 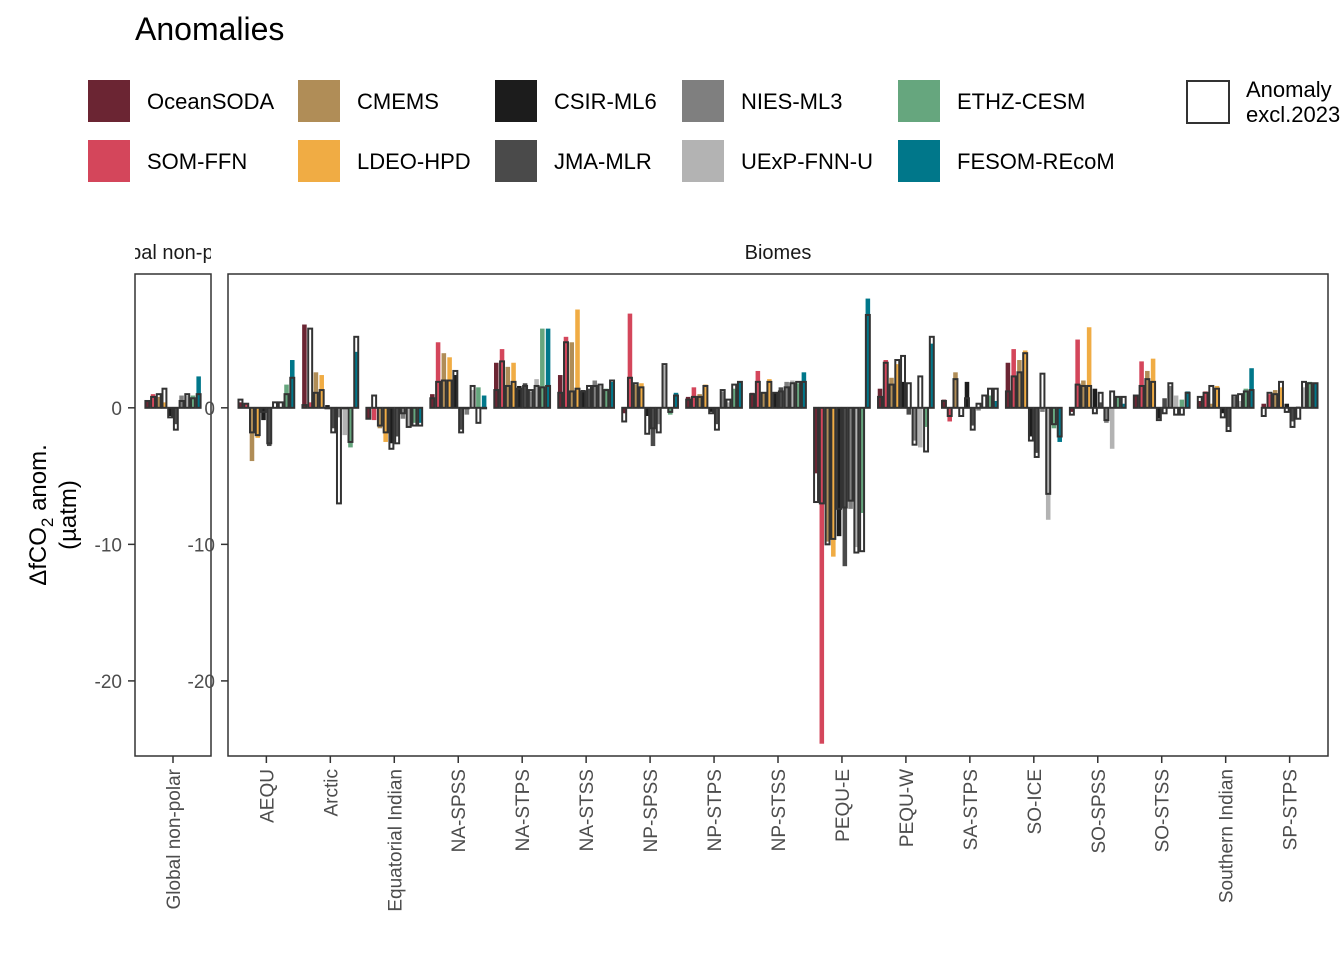 I want to click on bar-sa-stps-jma-mlr, so click(x=973, y=416).